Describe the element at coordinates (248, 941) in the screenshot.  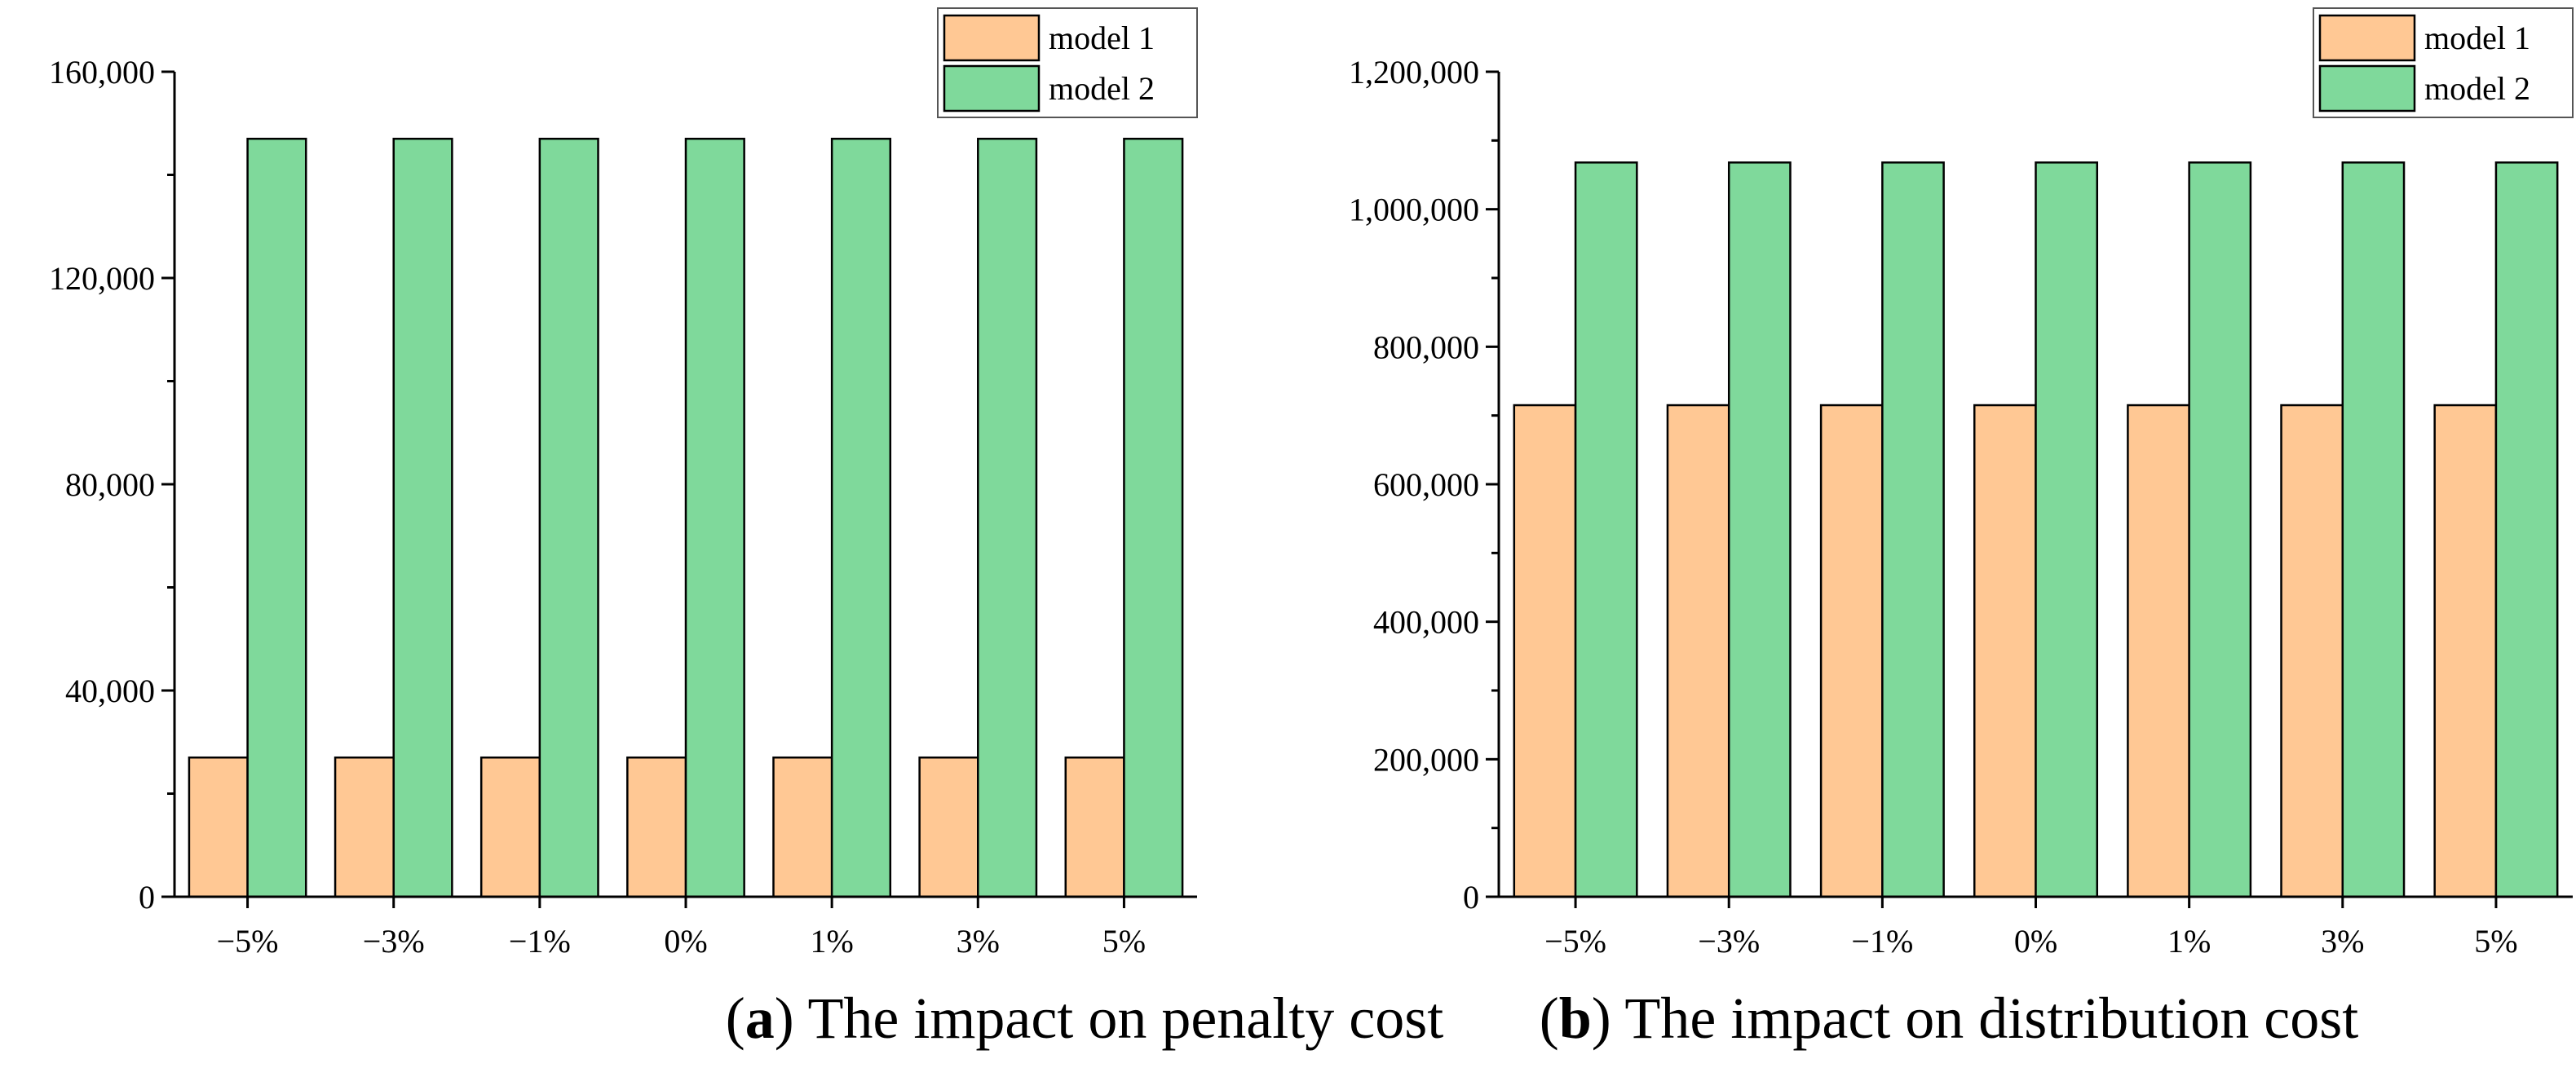
I see `panel-a-x-tick-label-0: −5%` at that location.